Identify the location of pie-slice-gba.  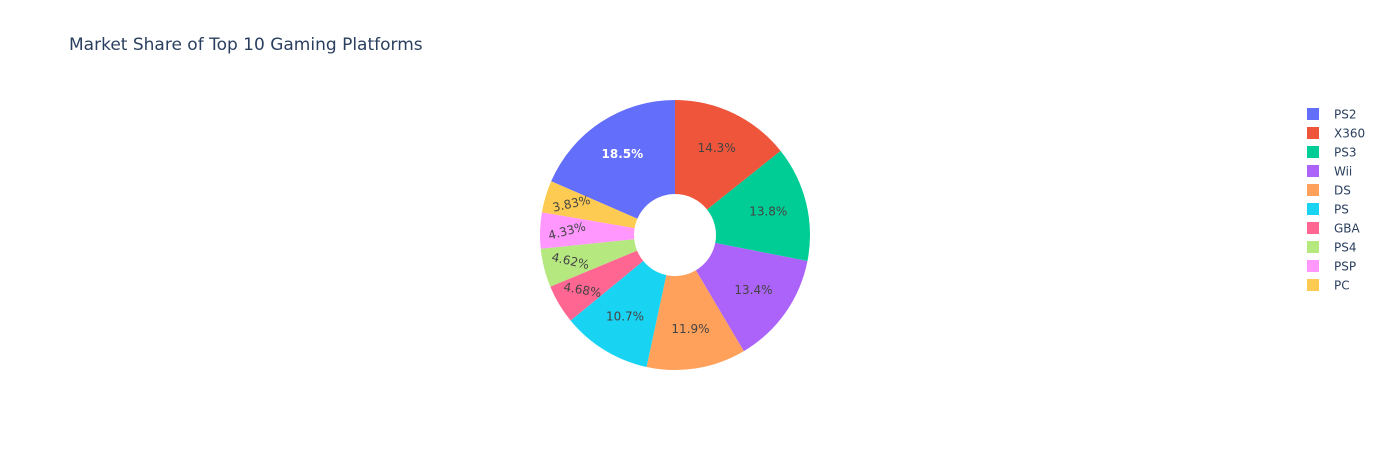
(597, 285).